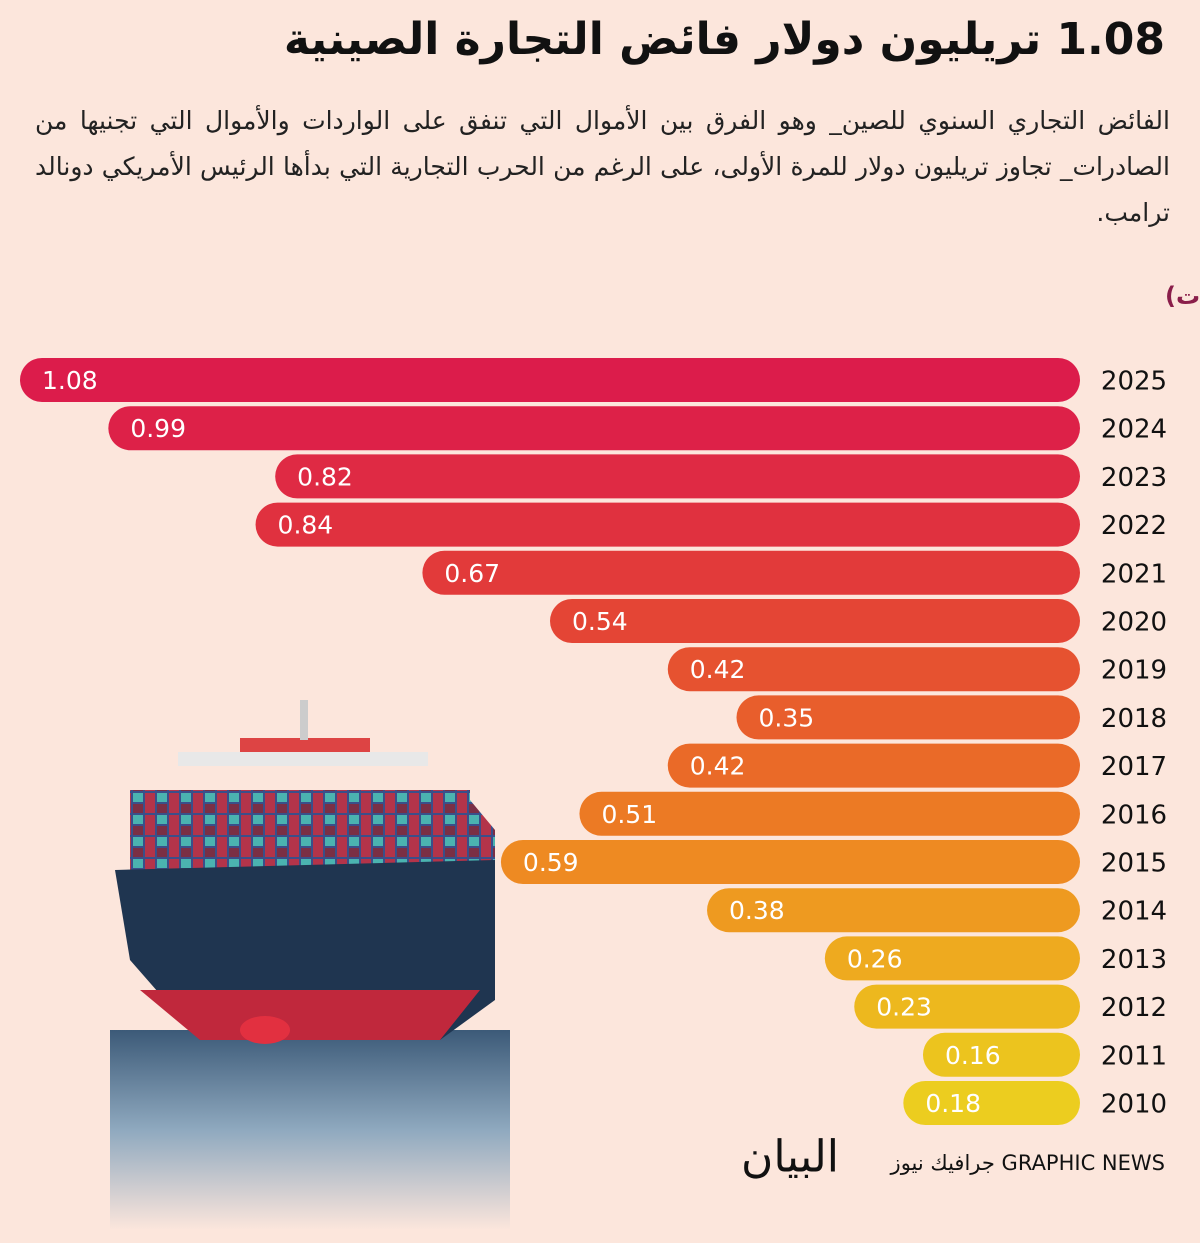 This screenshot has width=1200, height=1243. Describe the element at coordinates (1134, 719) in the screenshot. I see `category-label: 2018` at that location.